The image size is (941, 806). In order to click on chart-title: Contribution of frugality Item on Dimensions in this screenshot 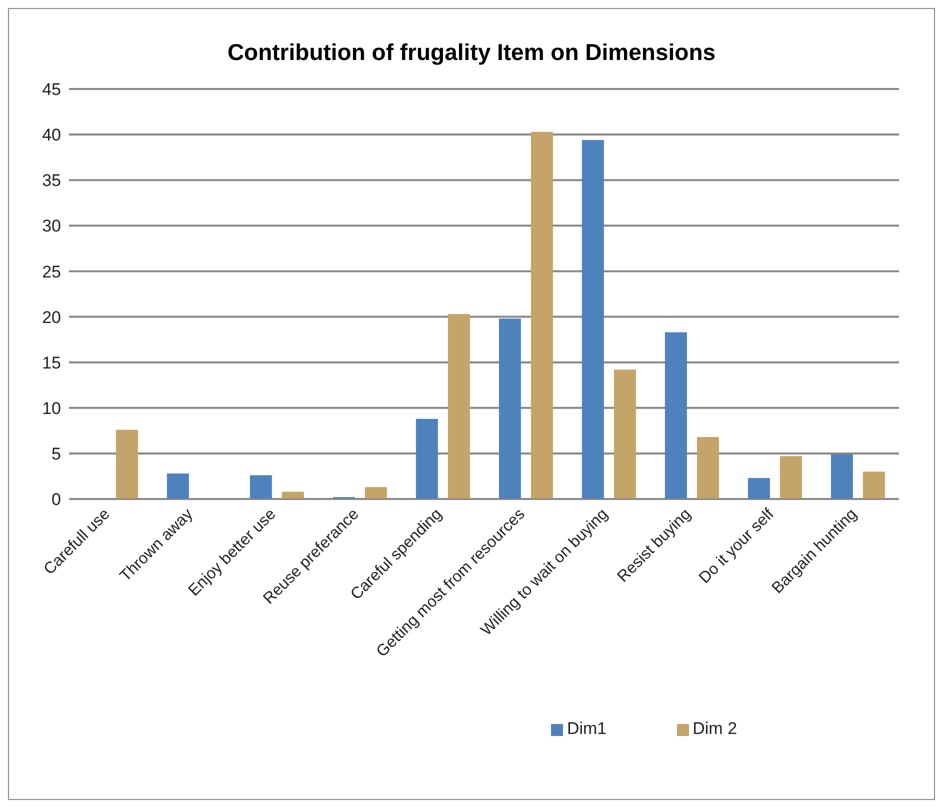, I will do `click(471, 53)`.